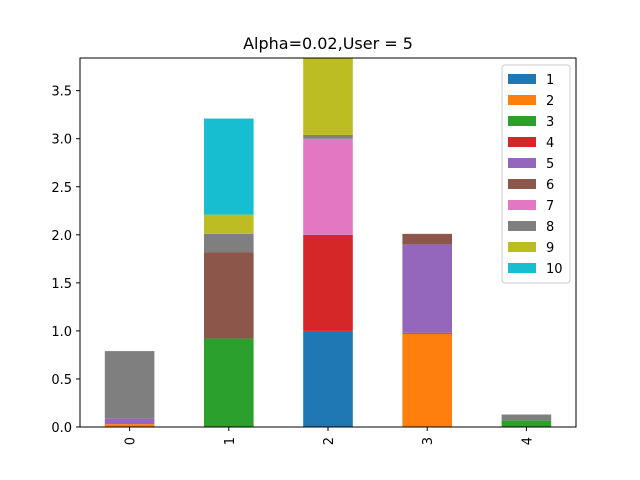 The height and width of the screenshot is (480, 640). I want to click on legend-label-1: 1, so click(550, 80).